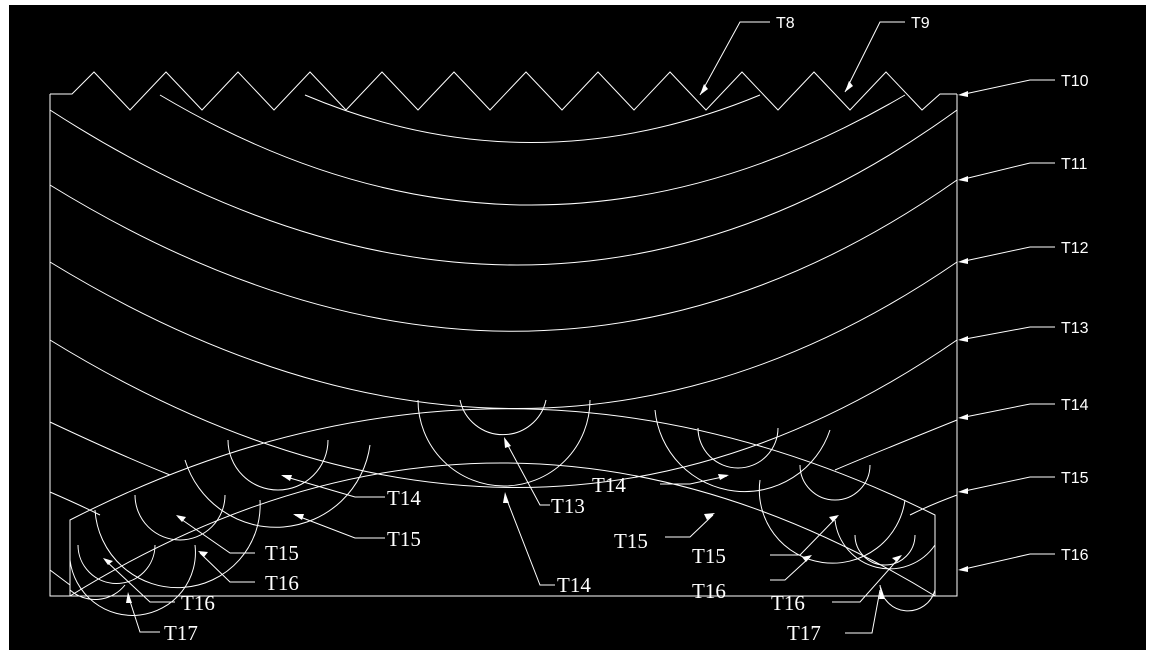 The height and width of the screenshot is (656, 1152). I want to click on label-right-t14: T14, so click(609, 485).